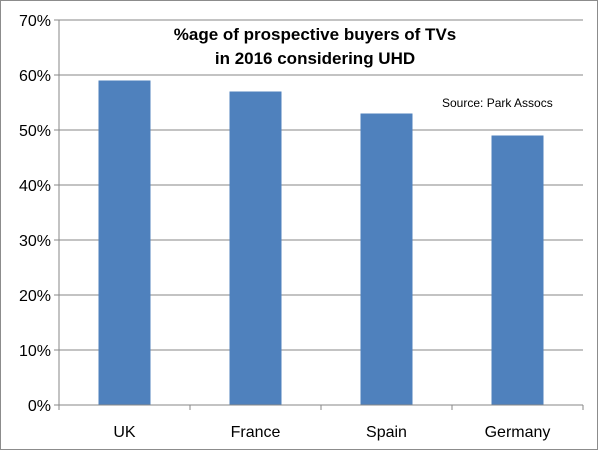  What do you see at coordinates (35, 21) in the screenshot?
I see `y-tick-label: 70%` at bounding box center [35, 21].